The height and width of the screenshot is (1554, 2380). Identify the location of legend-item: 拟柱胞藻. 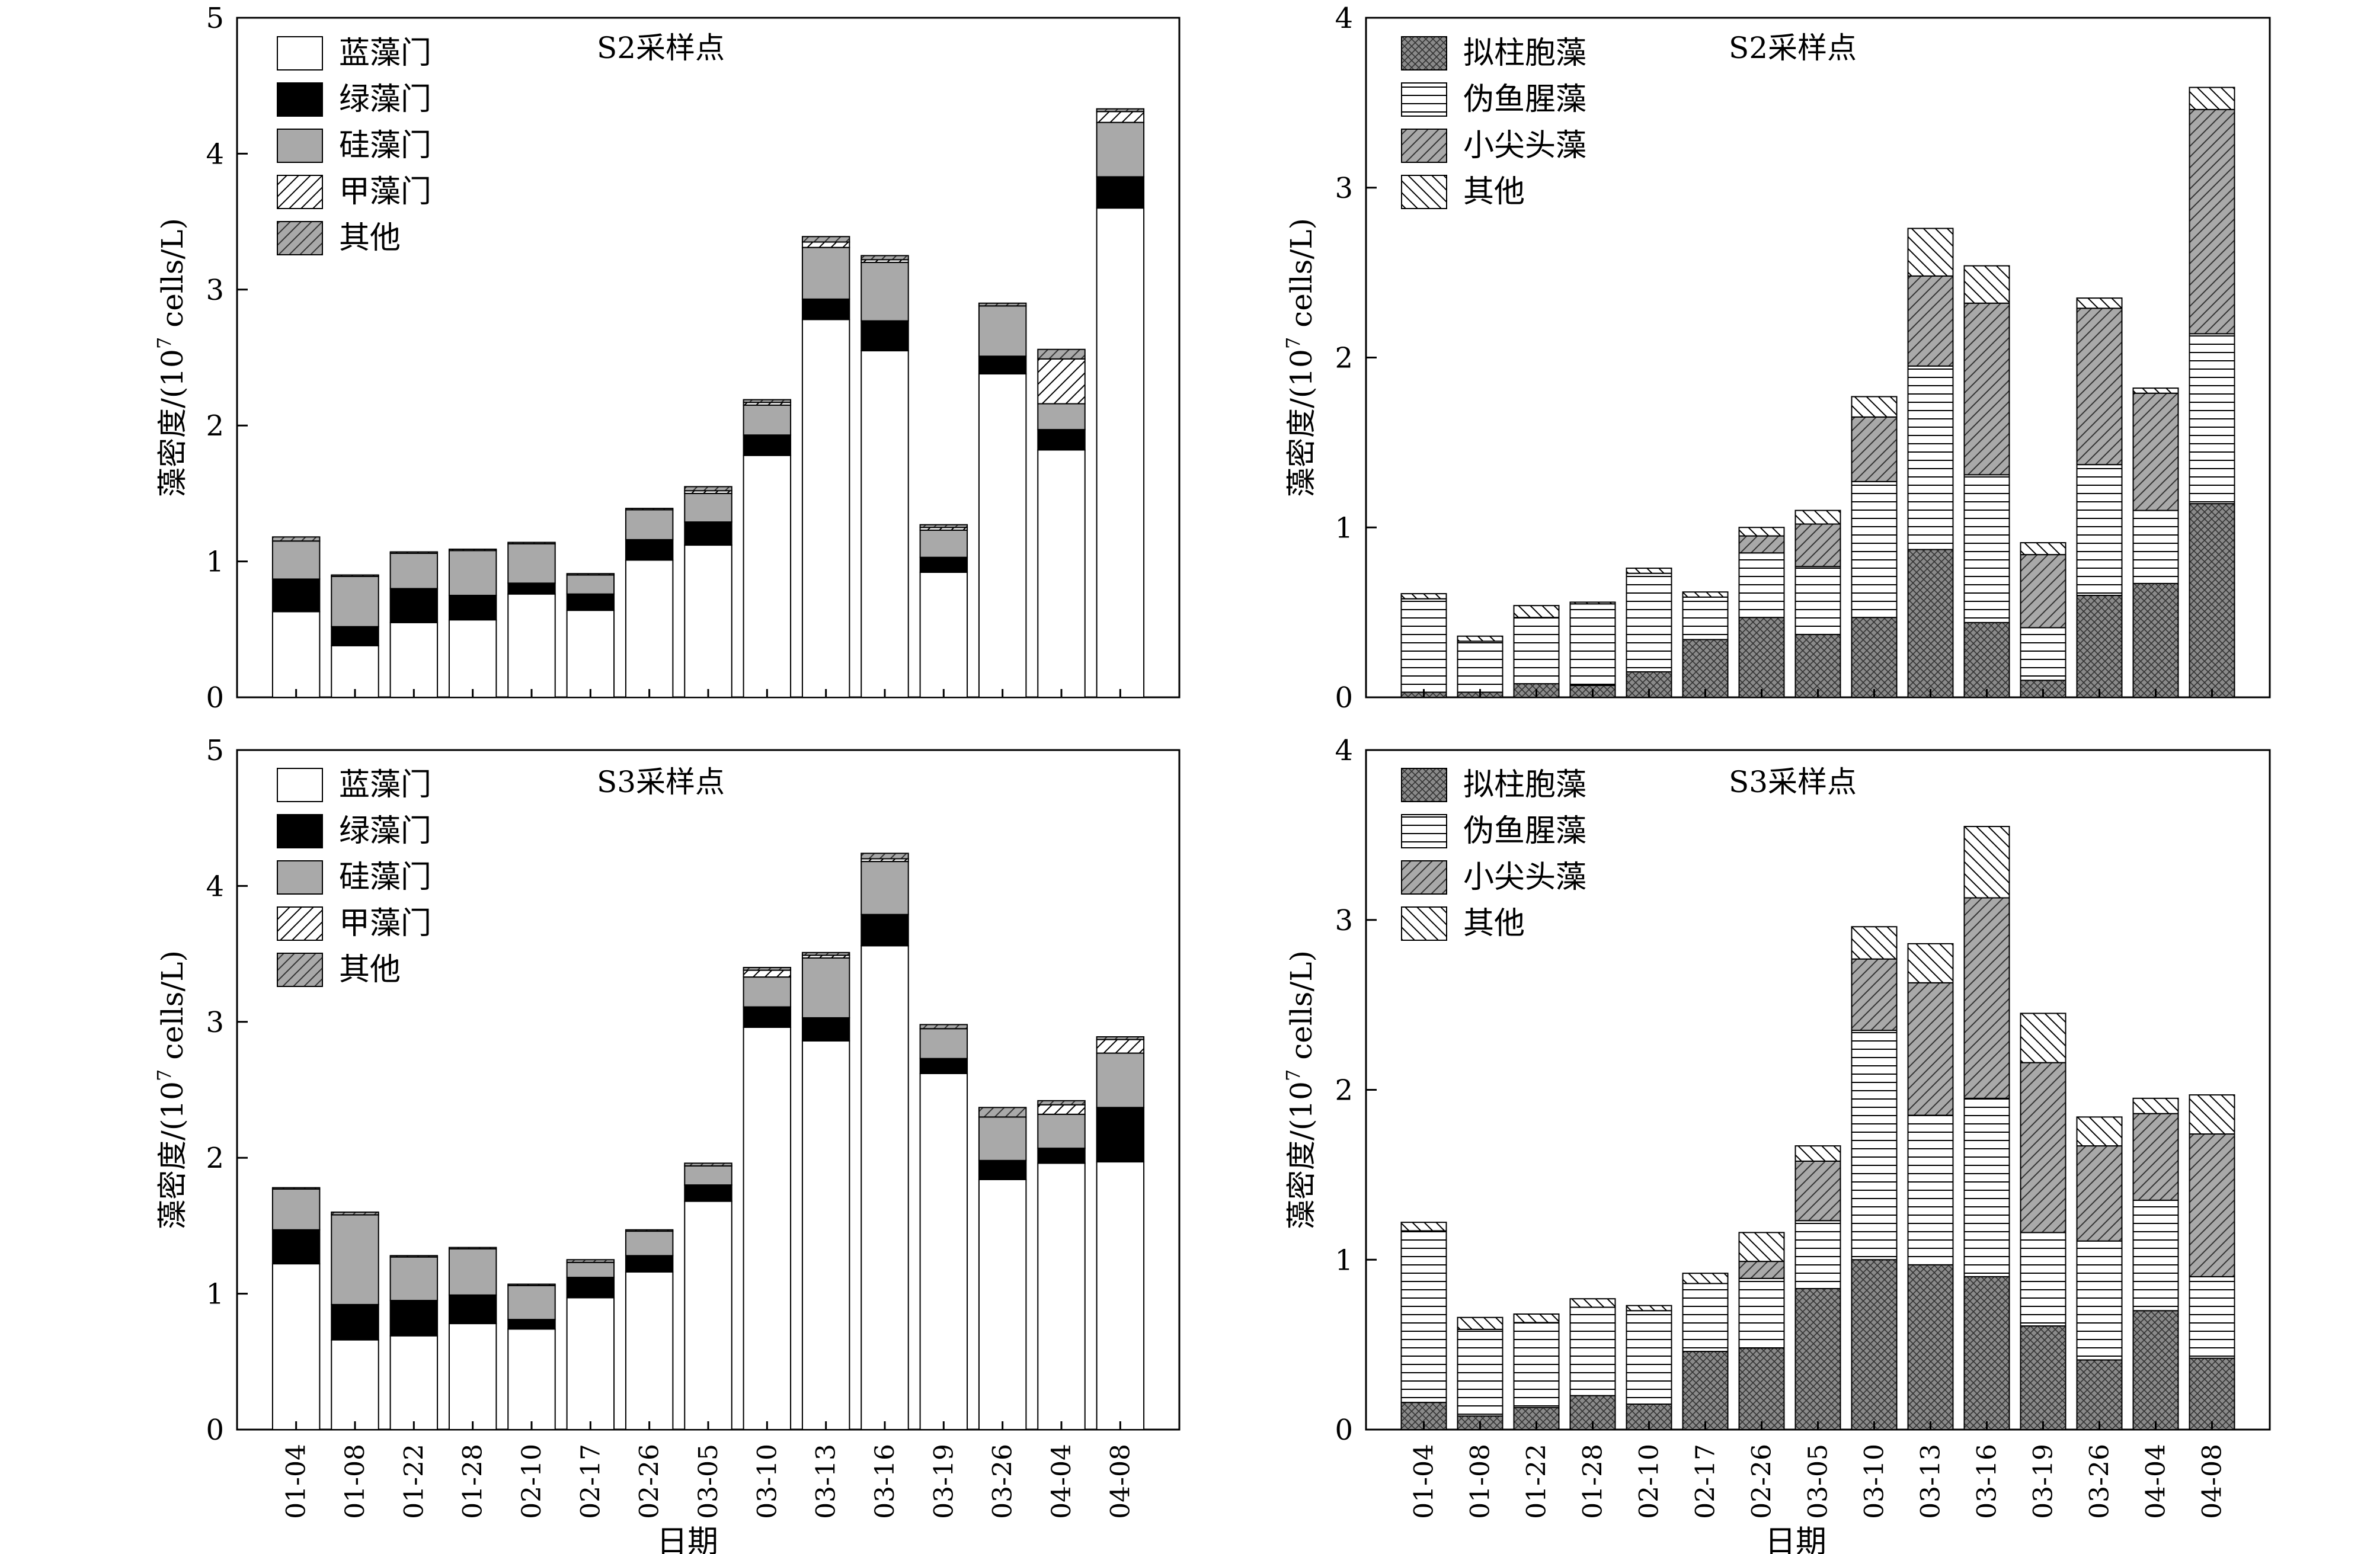
(1493, 785).